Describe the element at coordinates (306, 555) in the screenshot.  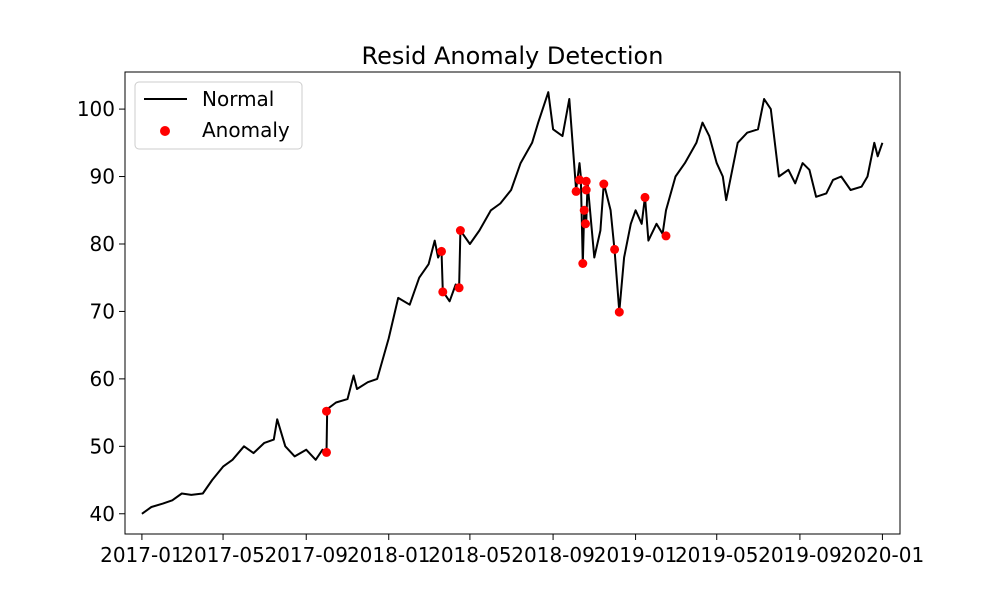
I see `x-tick-label: 2017-09` at that location.